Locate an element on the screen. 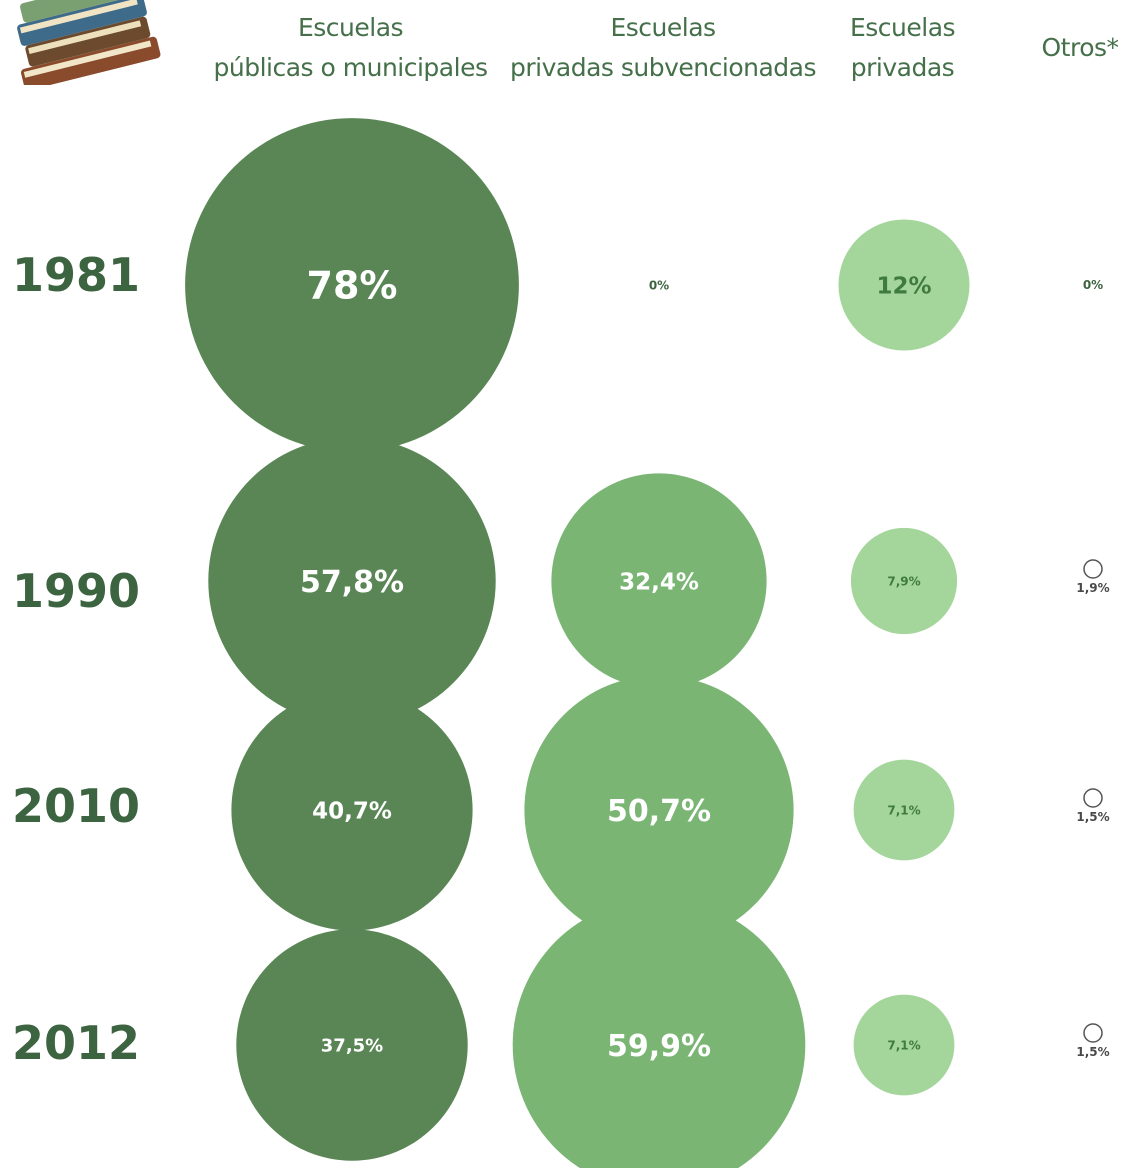  year-label-1981: 1981 is located at coordinates (76, 275).